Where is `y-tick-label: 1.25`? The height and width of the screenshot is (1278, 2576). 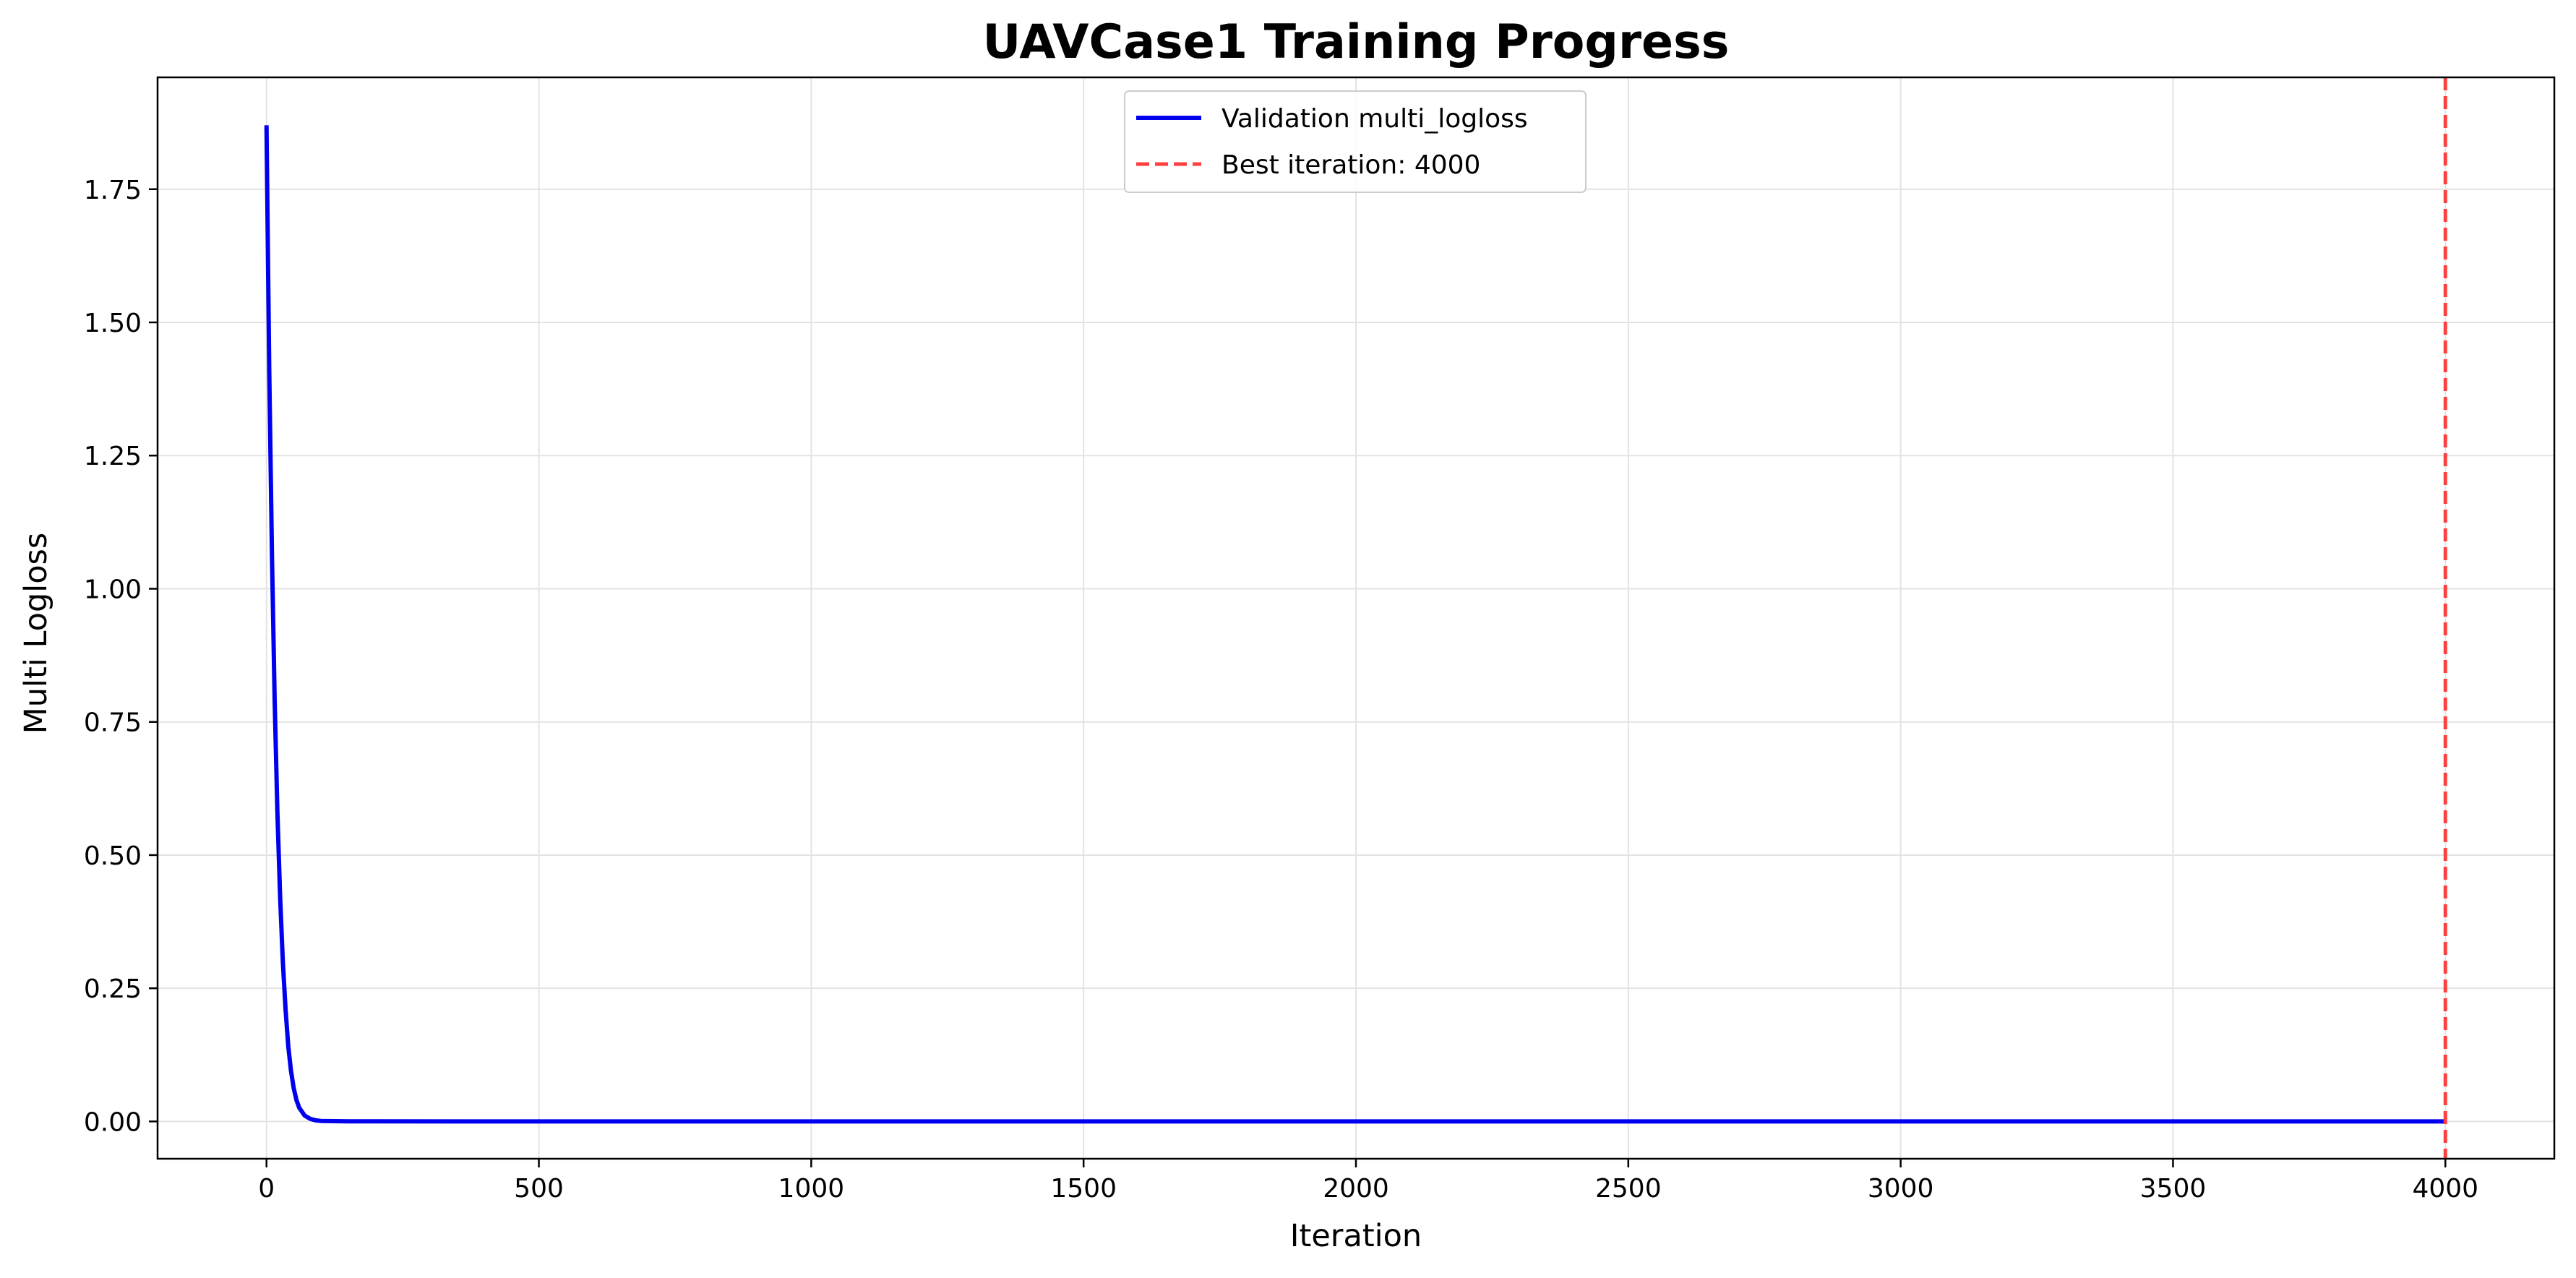 y-tick-label: 1.25 is located at coordinates (113, 456).